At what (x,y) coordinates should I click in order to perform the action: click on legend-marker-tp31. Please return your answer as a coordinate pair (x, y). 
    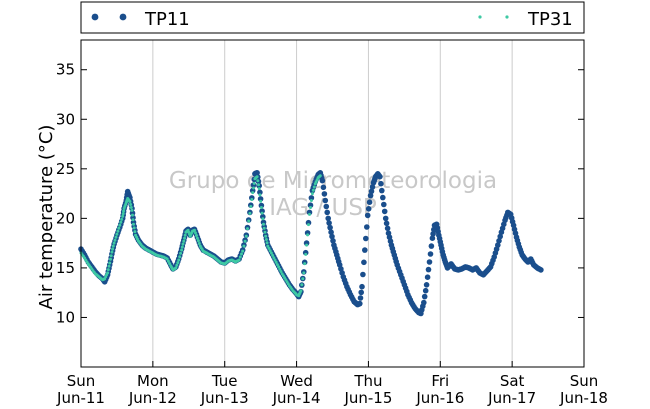
    Looking at the image, I should click on (480, 17).